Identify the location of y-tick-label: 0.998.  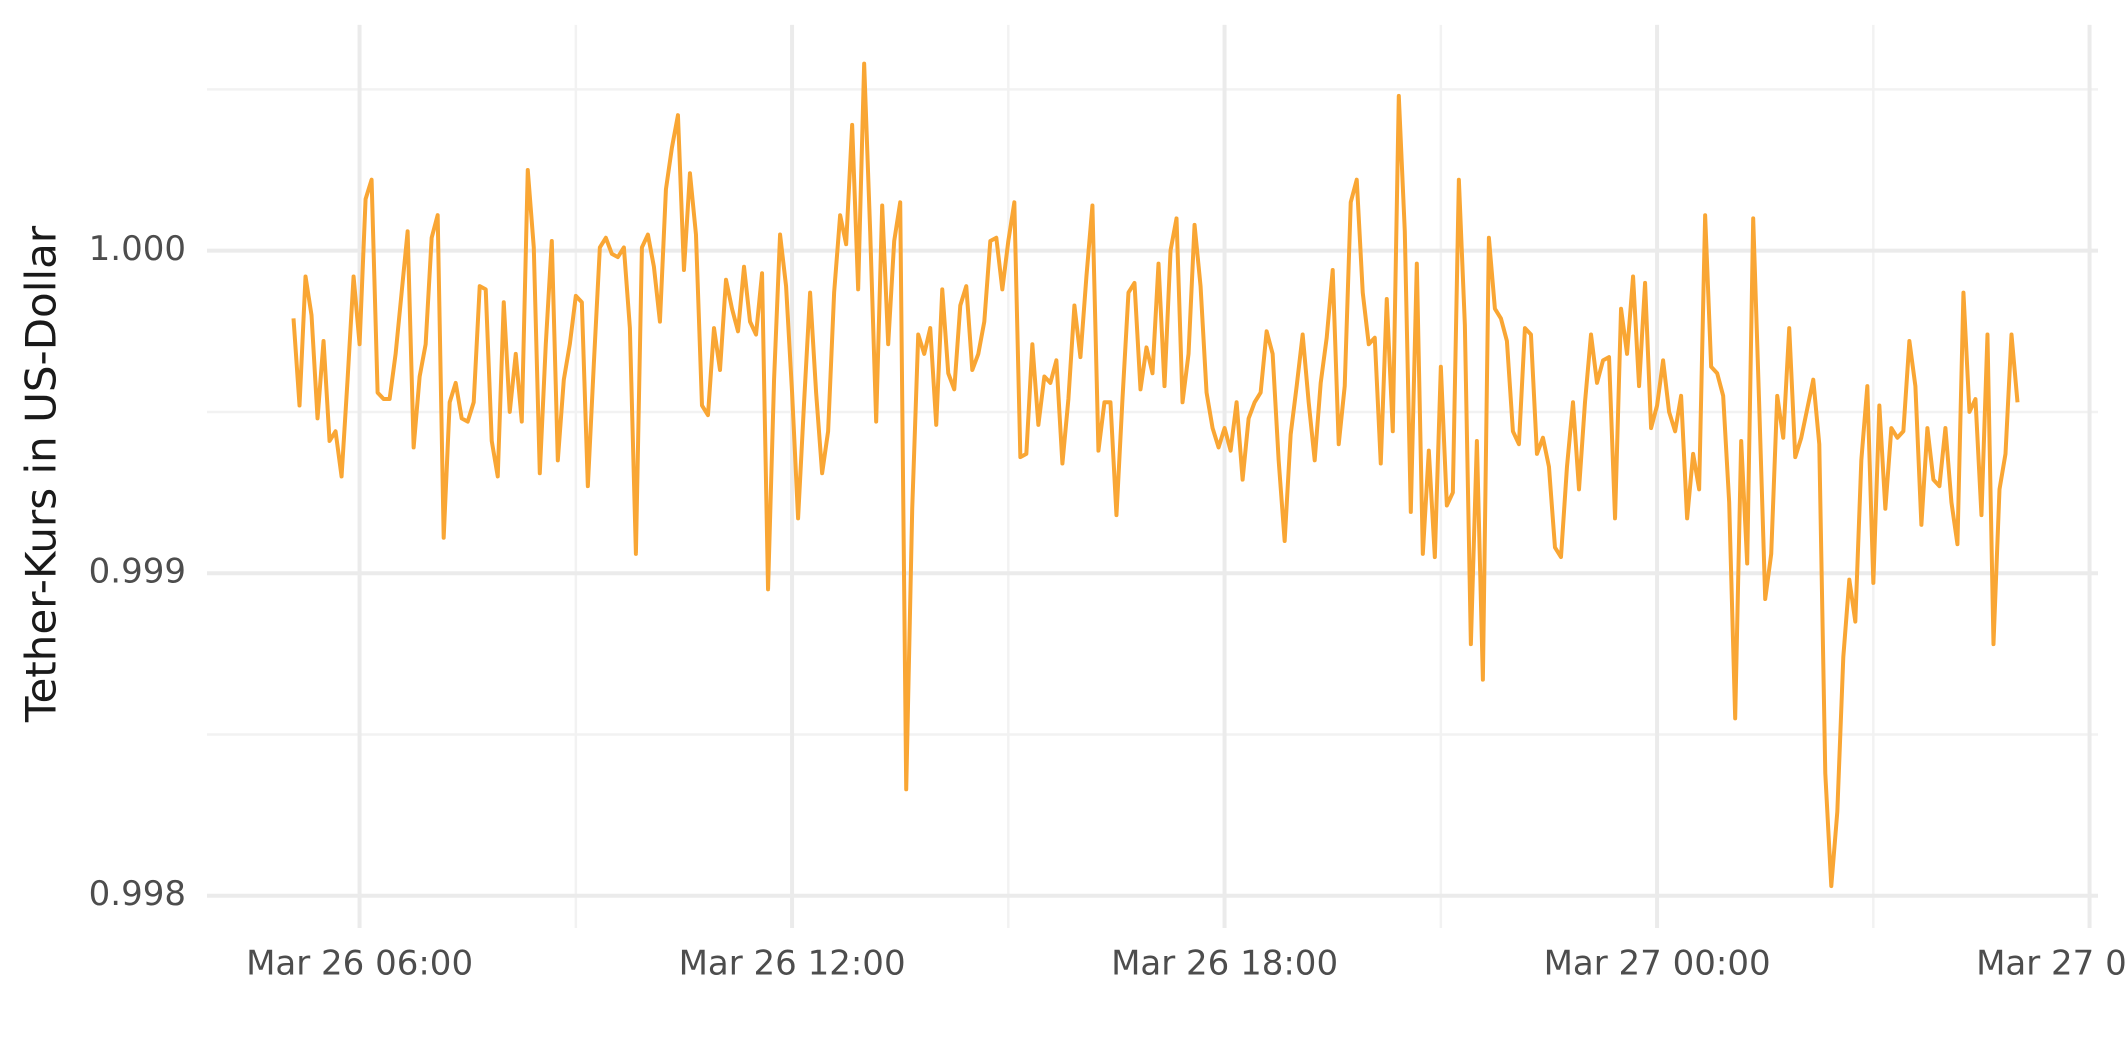
(137, 894).